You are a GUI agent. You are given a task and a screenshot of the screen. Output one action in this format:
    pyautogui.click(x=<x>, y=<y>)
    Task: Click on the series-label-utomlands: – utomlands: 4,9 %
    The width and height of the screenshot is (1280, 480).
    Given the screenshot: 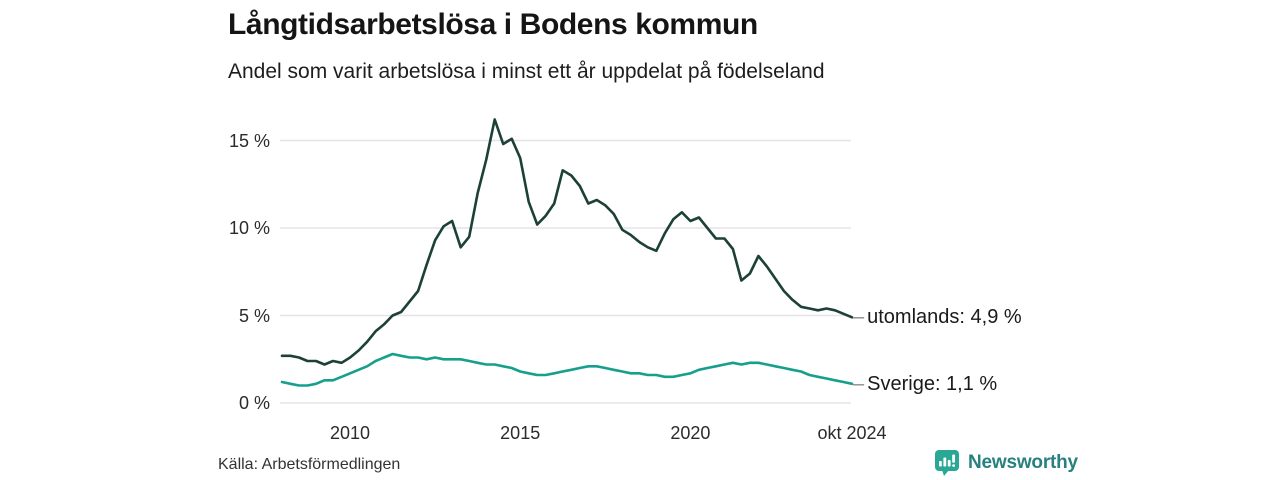 What is the action you would take?
    pyautogui.click(x=937, y=317)
    